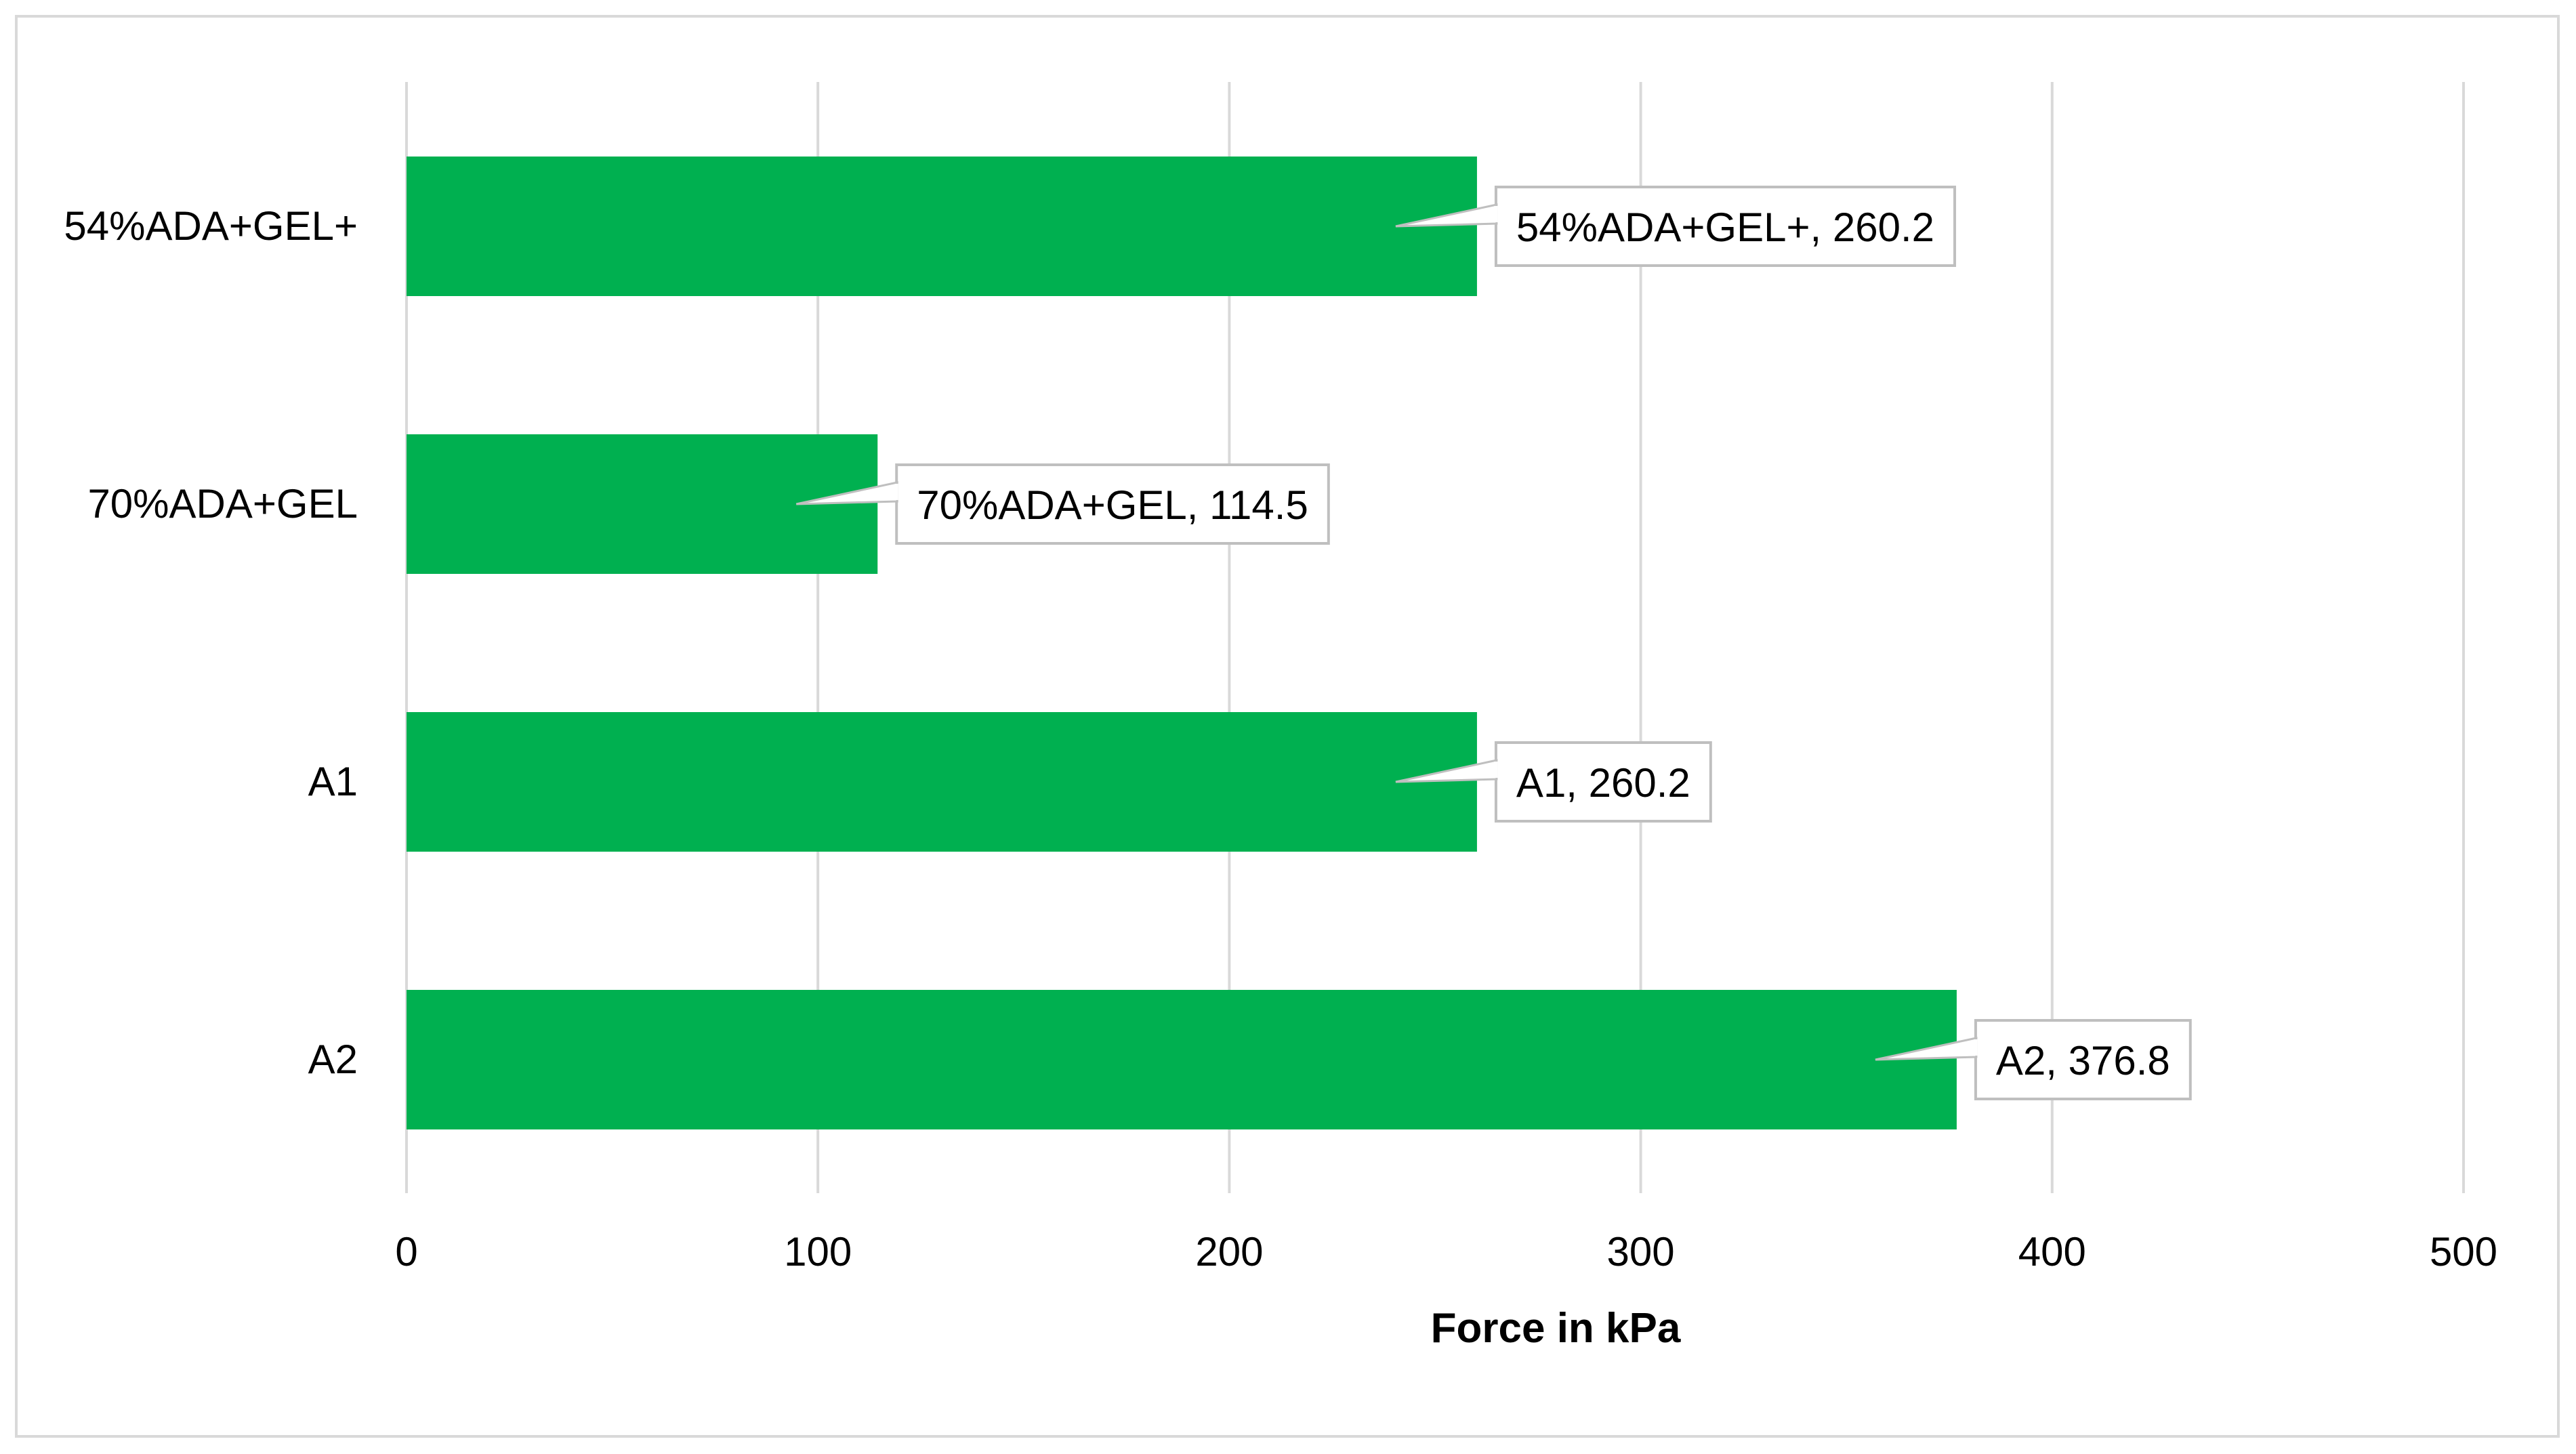 This screenshot has height=1454, width=2576. I want to click on x-tick-label: 100, so click(818, 1251).